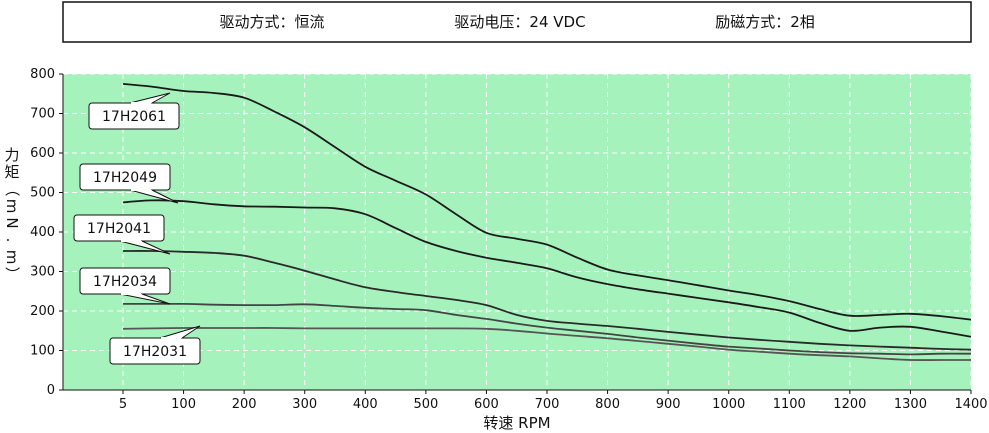 This screenshot has height=433, width=989. Describe the element at coordinates (547, 404) in the screenshot. I see `x-tick-label: 700` at that location.